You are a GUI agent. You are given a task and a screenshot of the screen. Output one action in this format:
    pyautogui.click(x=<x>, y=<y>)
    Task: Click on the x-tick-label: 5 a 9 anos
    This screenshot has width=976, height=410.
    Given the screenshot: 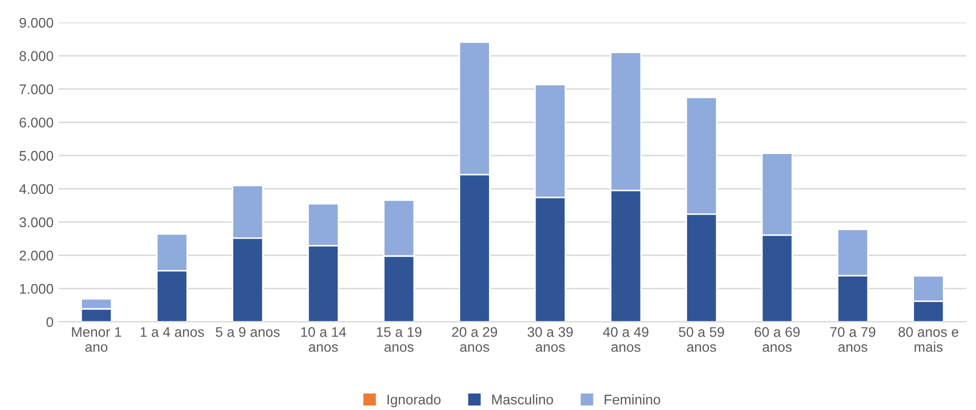 What is the action you would take?
    pyautogui.click(x=248, y=332)
    